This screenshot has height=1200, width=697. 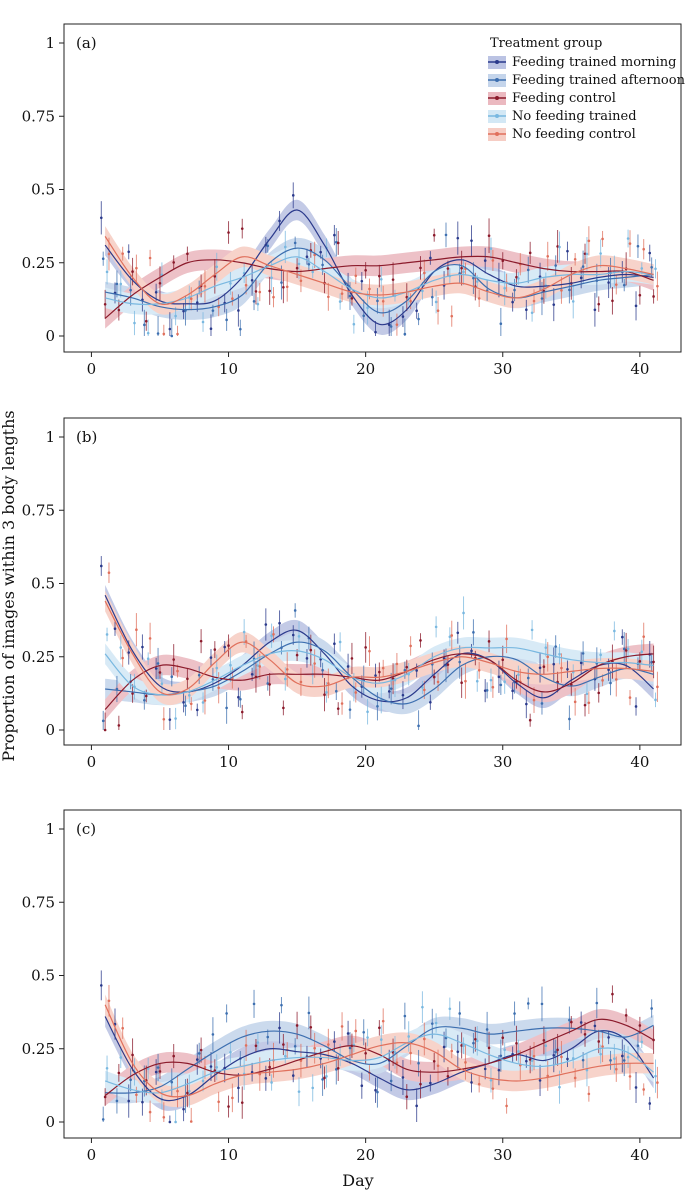 What do you see at coordinates (639, 762) in the screenshot?
I see `x-tick-label: 40` at bounding box center [639, 762].